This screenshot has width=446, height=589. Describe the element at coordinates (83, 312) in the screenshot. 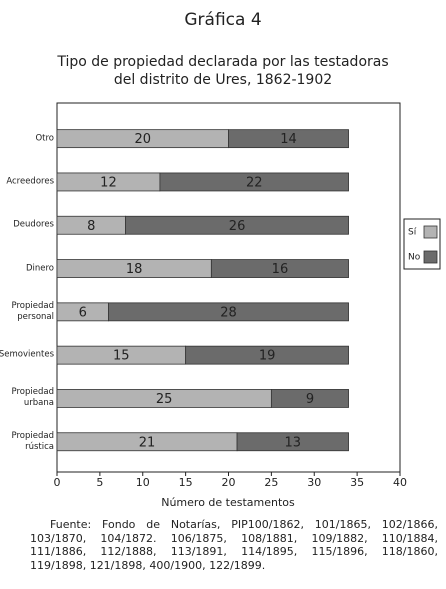

I see `value-label: 6` at that location.